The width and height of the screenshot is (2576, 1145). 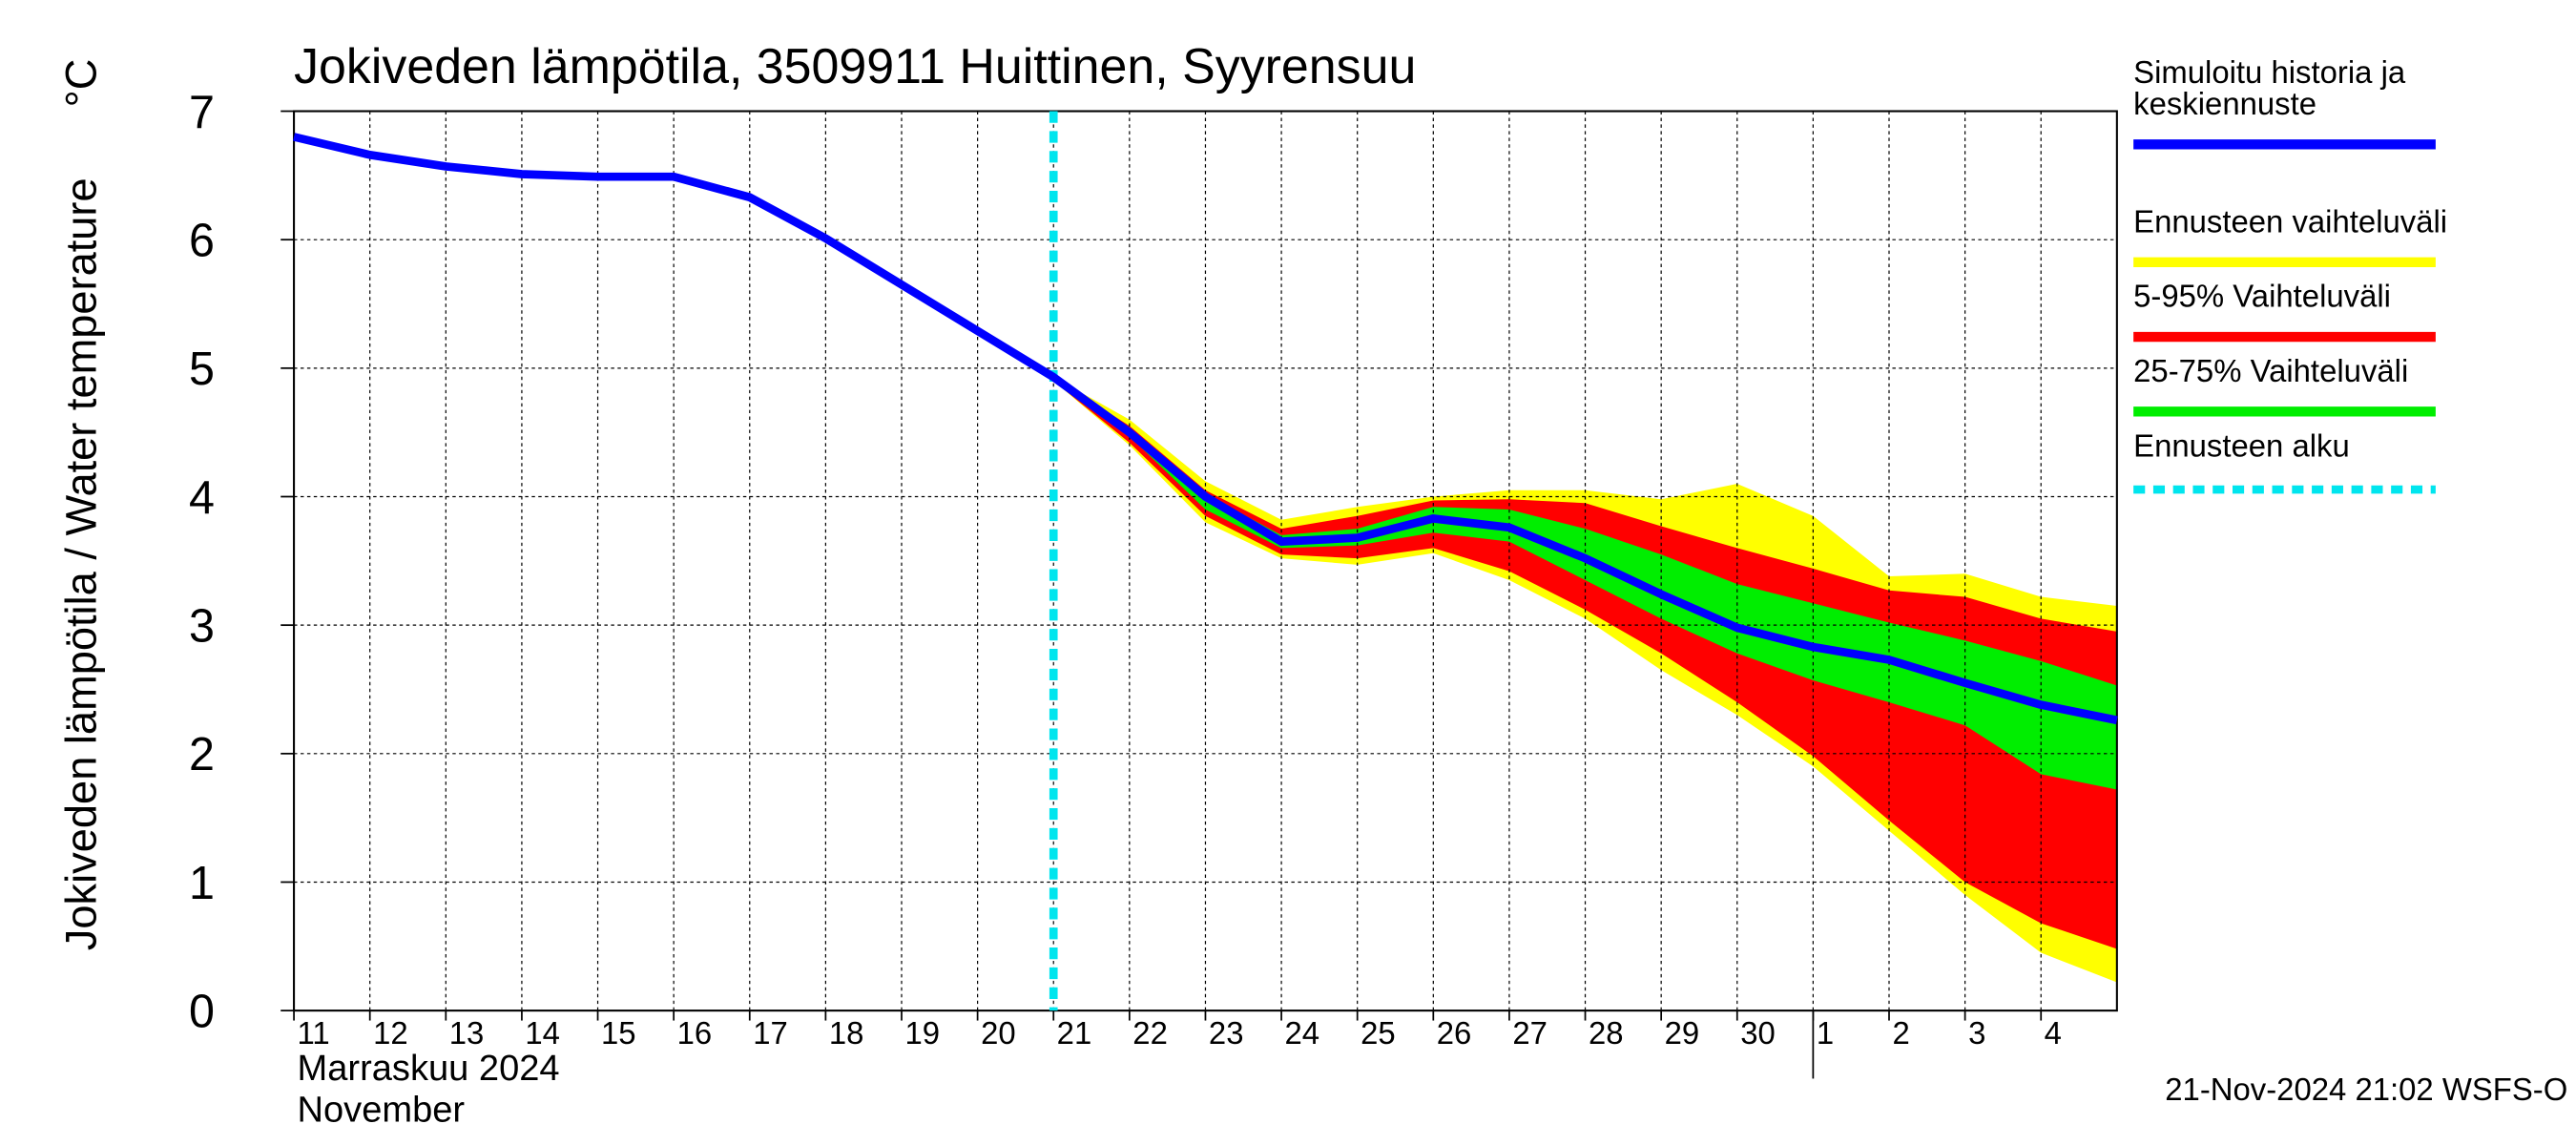 I want to click on x-tick-label: 21, so click(x=1074, y=1033).